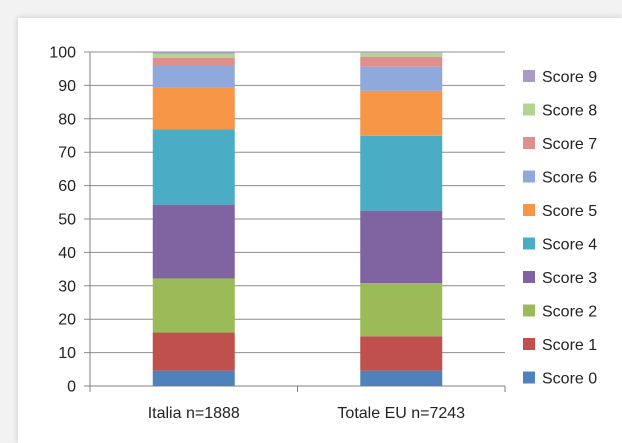  What do you see at coordinates (306, 413) in the screenshot?
I see `x-category-labels: Italia n=1888 Totale EU n=7243` at bounding box center [306, 413].